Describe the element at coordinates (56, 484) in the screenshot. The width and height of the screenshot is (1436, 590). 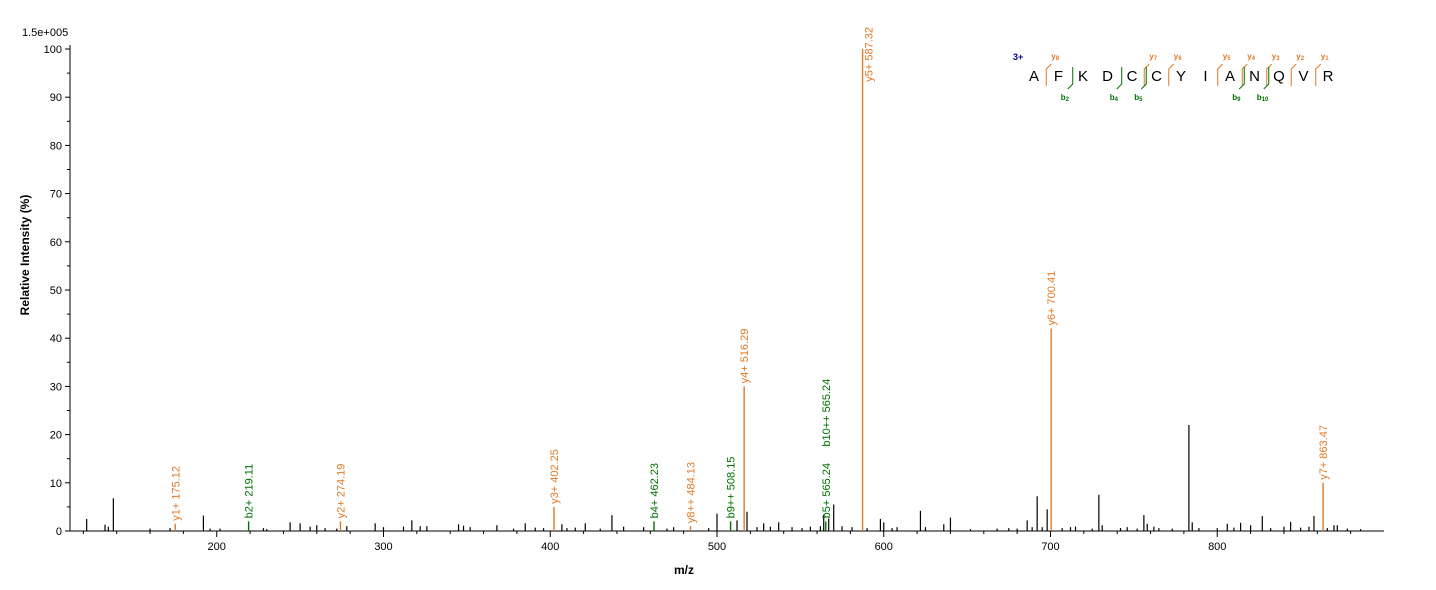
I see `y-tick-label: 10` at that location.